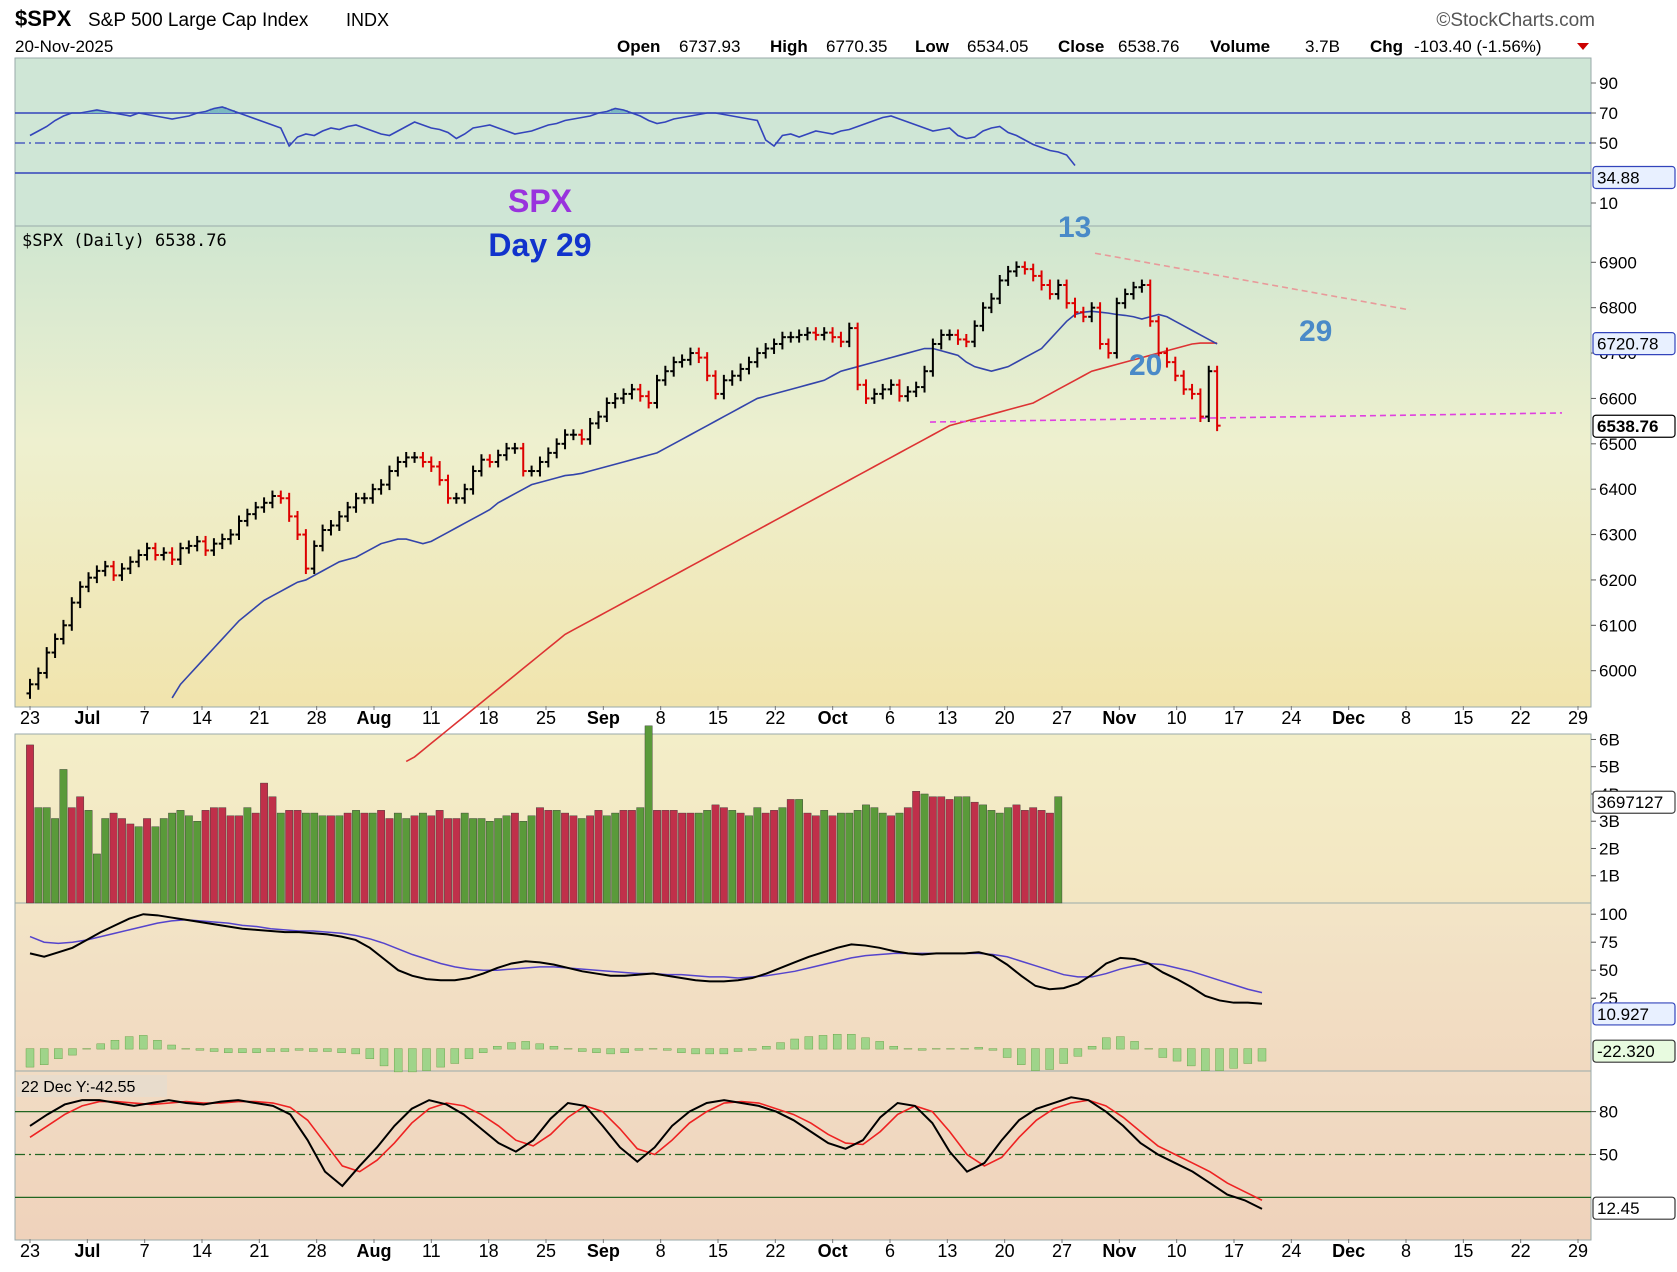 Image resolution: width=1677 pixels, height=1272 pixels. What do you see at coordinates (833, 718) in the screenshot?
I see `x-axis-label: Oct` at bounding box center [833, 718].